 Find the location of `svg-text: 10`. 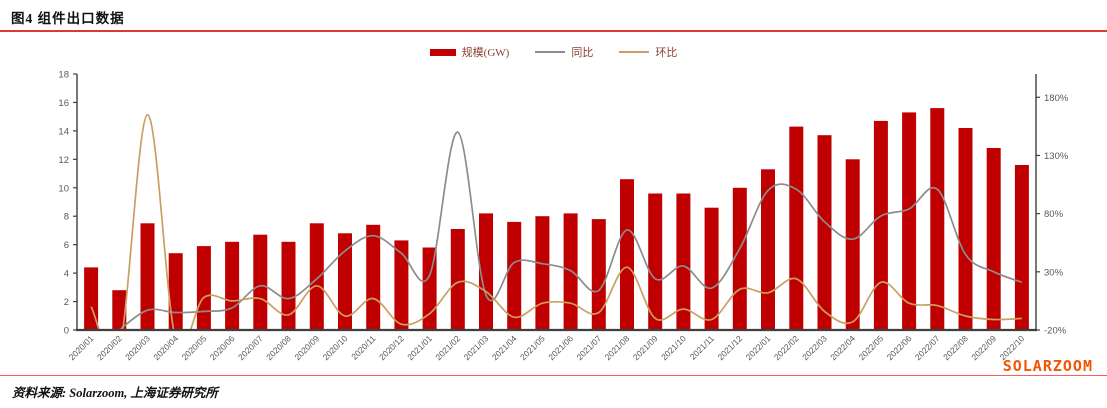

svg-text: 10 is located at coordinates (63, 188).